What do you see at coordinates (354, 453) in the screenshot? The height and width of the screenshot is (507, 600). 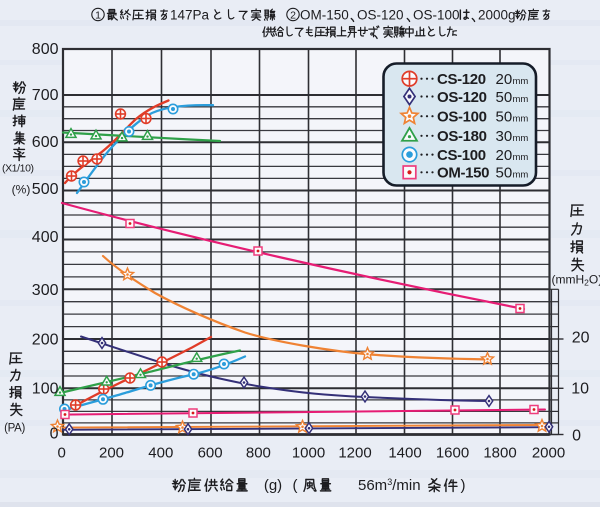 I see `svg-text: 1200` at bounding box center [354, 453].